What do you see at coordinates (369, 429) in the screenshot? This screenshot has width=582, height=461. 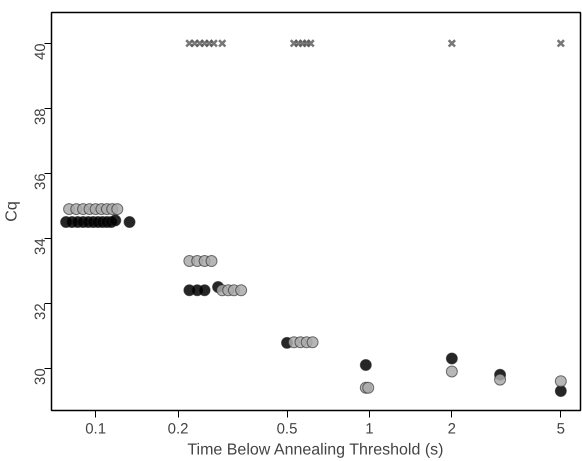 I see `x-tick-label: 1` at bounding box center [369, 429].